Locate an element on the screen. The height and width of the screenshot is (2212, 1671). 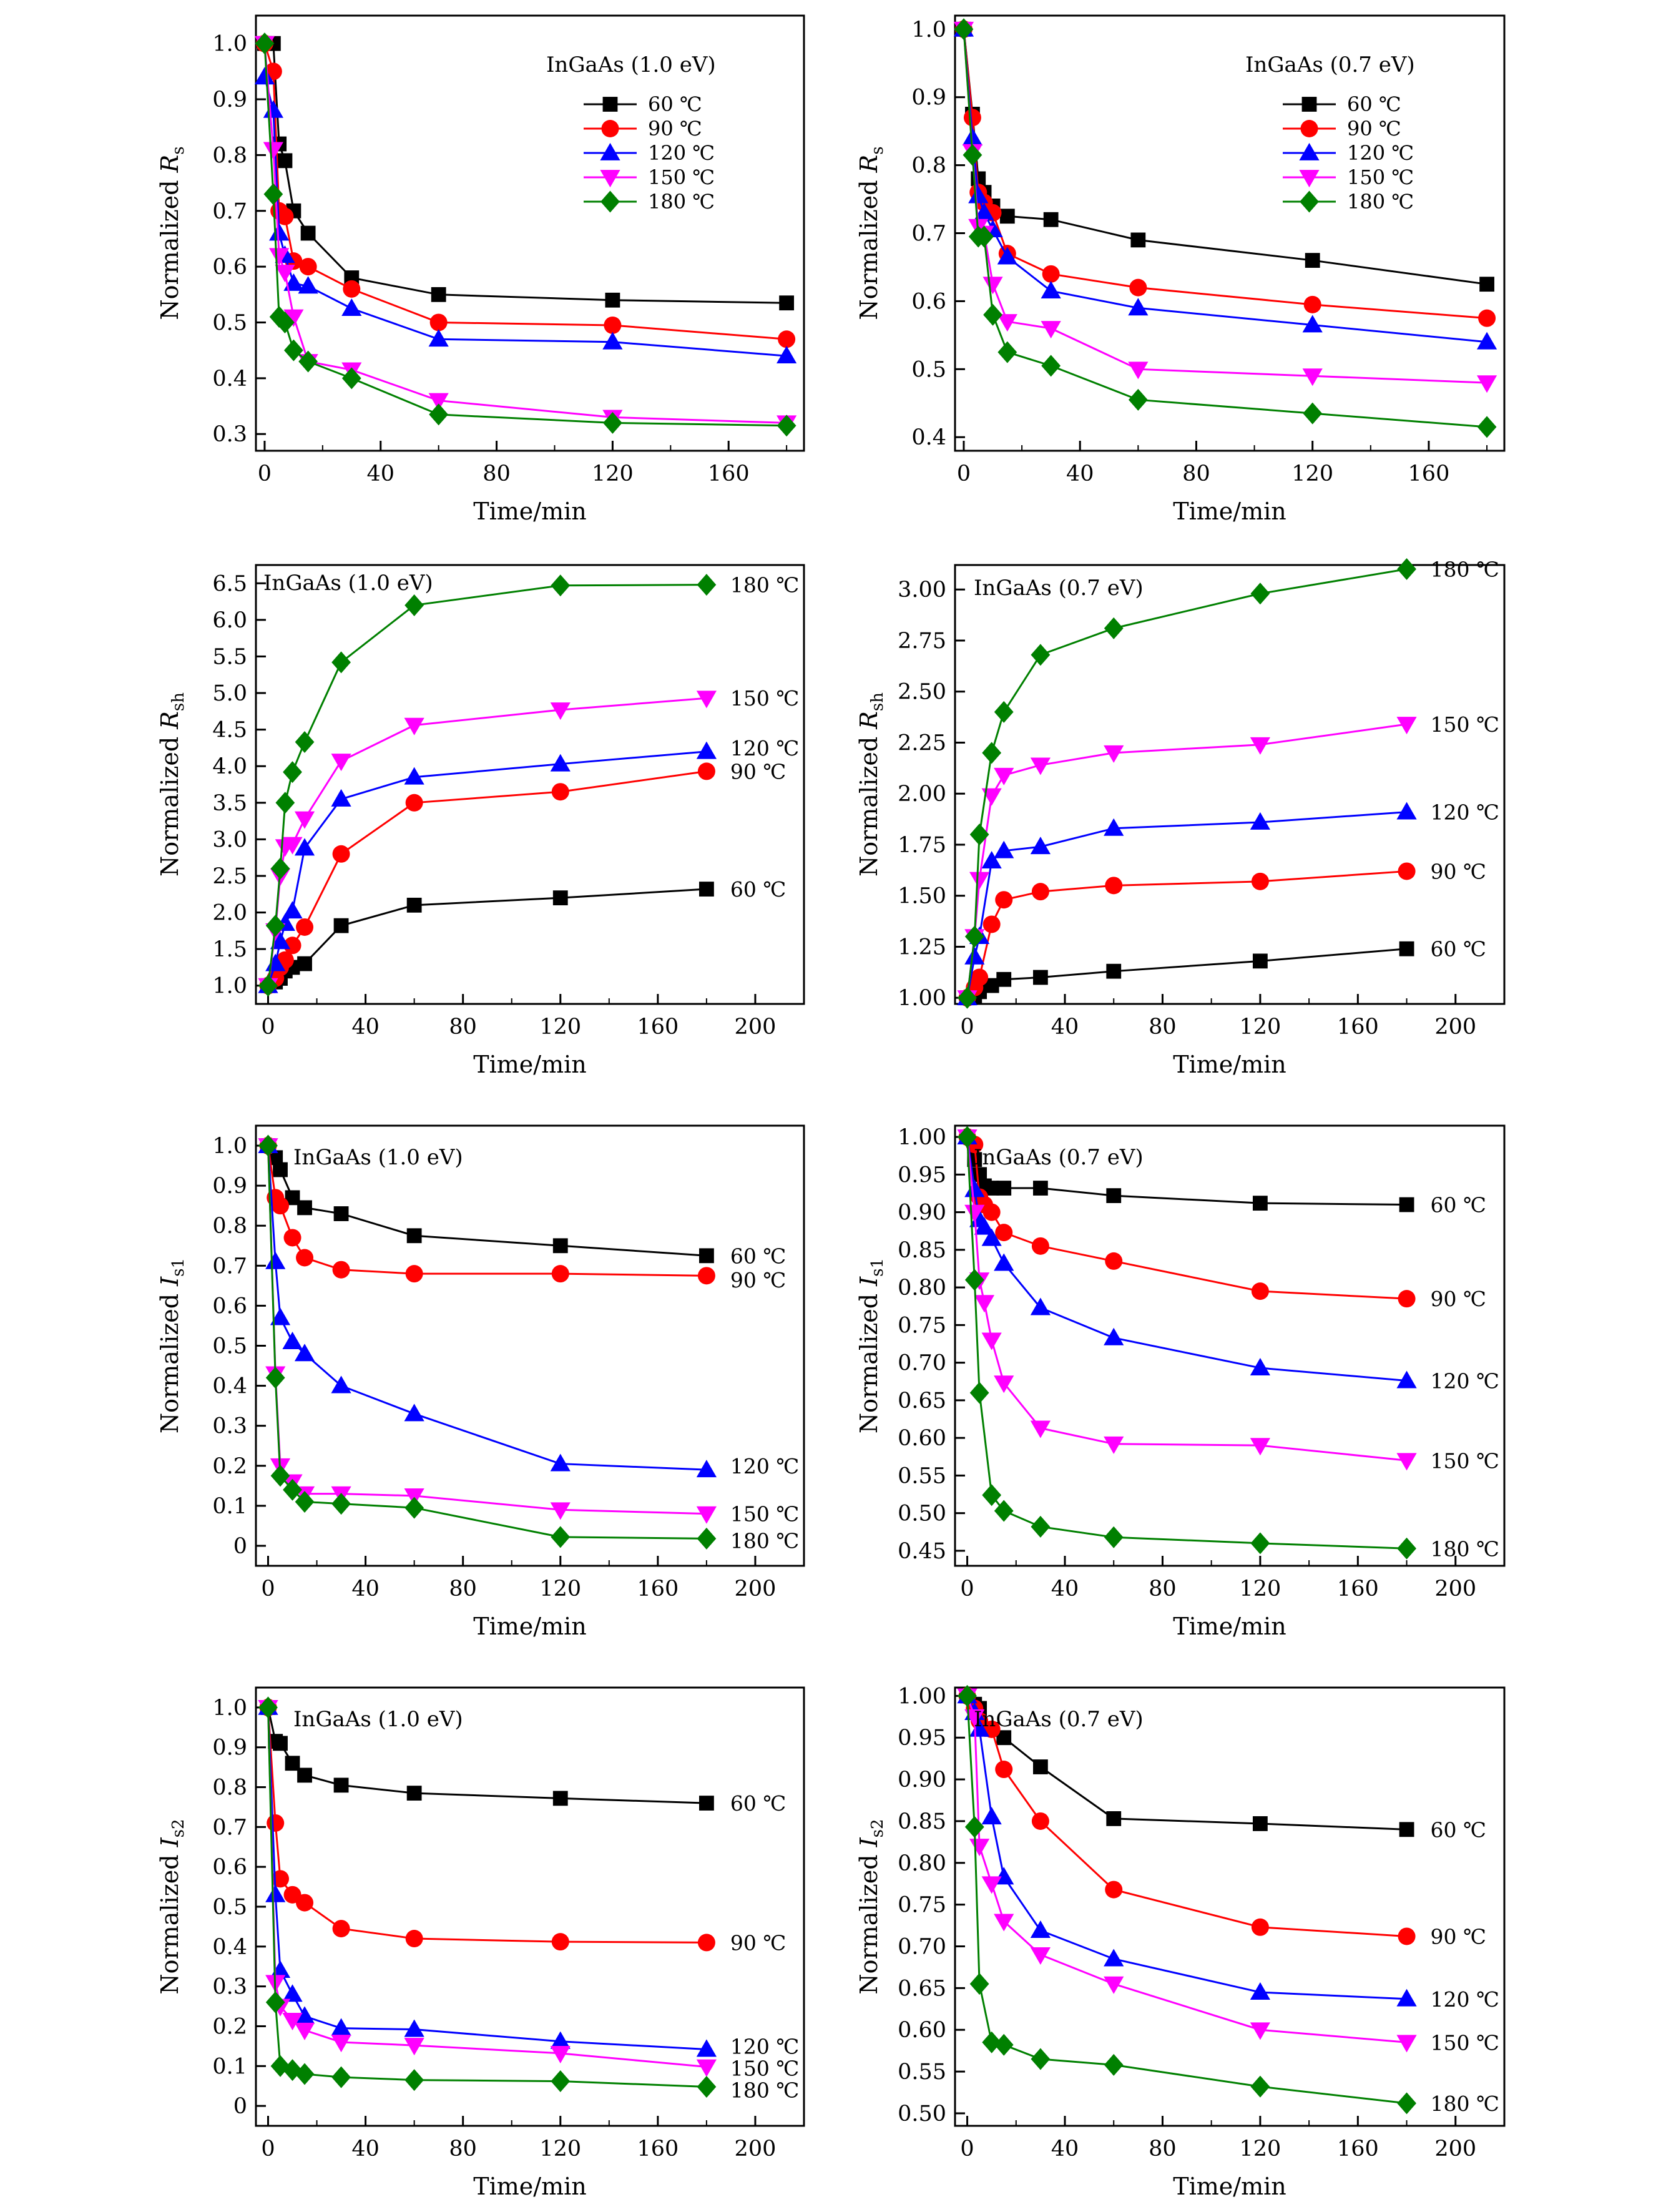
y-tick-label: 1.25 is located at coordinates (922, 947).